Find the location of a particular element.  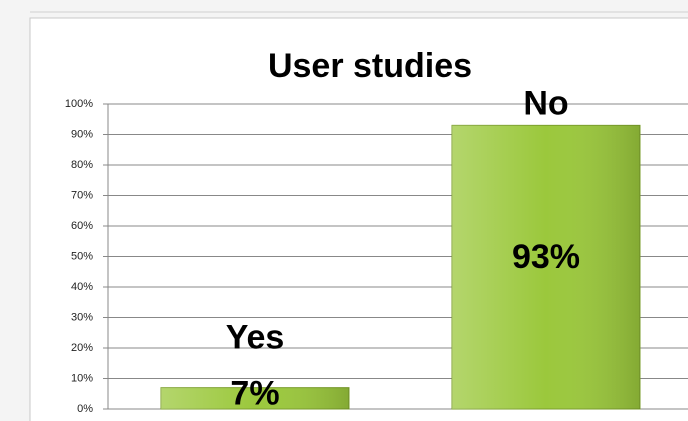

y-tick-label: 40% is located at coordinates (82, 287).